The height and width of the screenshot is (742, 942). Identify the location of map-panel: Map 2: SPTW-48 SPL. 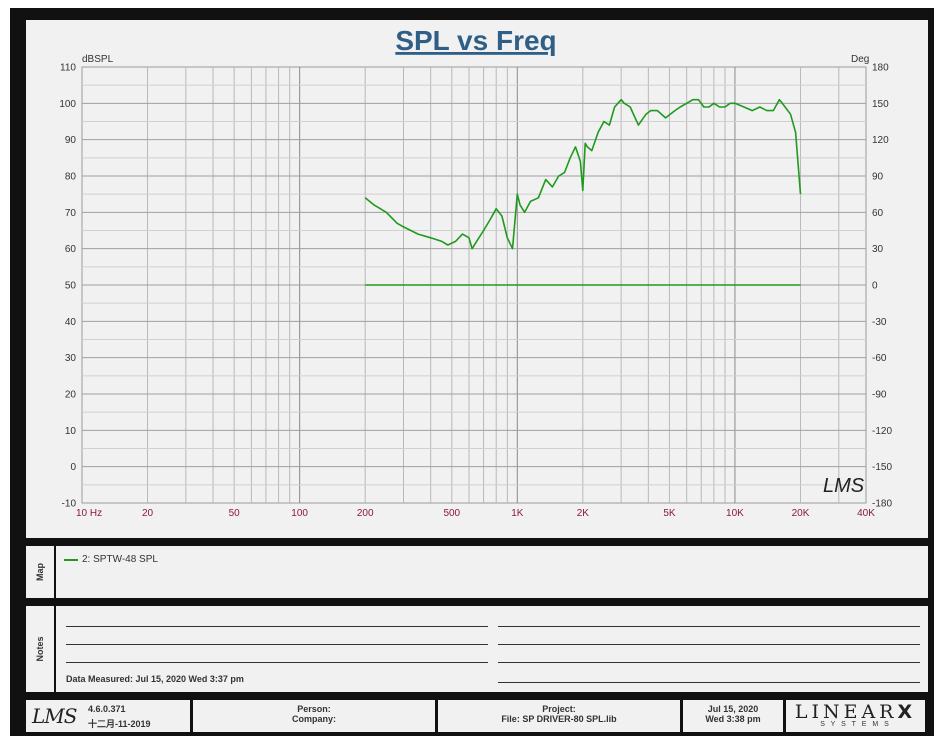
(477, 572).